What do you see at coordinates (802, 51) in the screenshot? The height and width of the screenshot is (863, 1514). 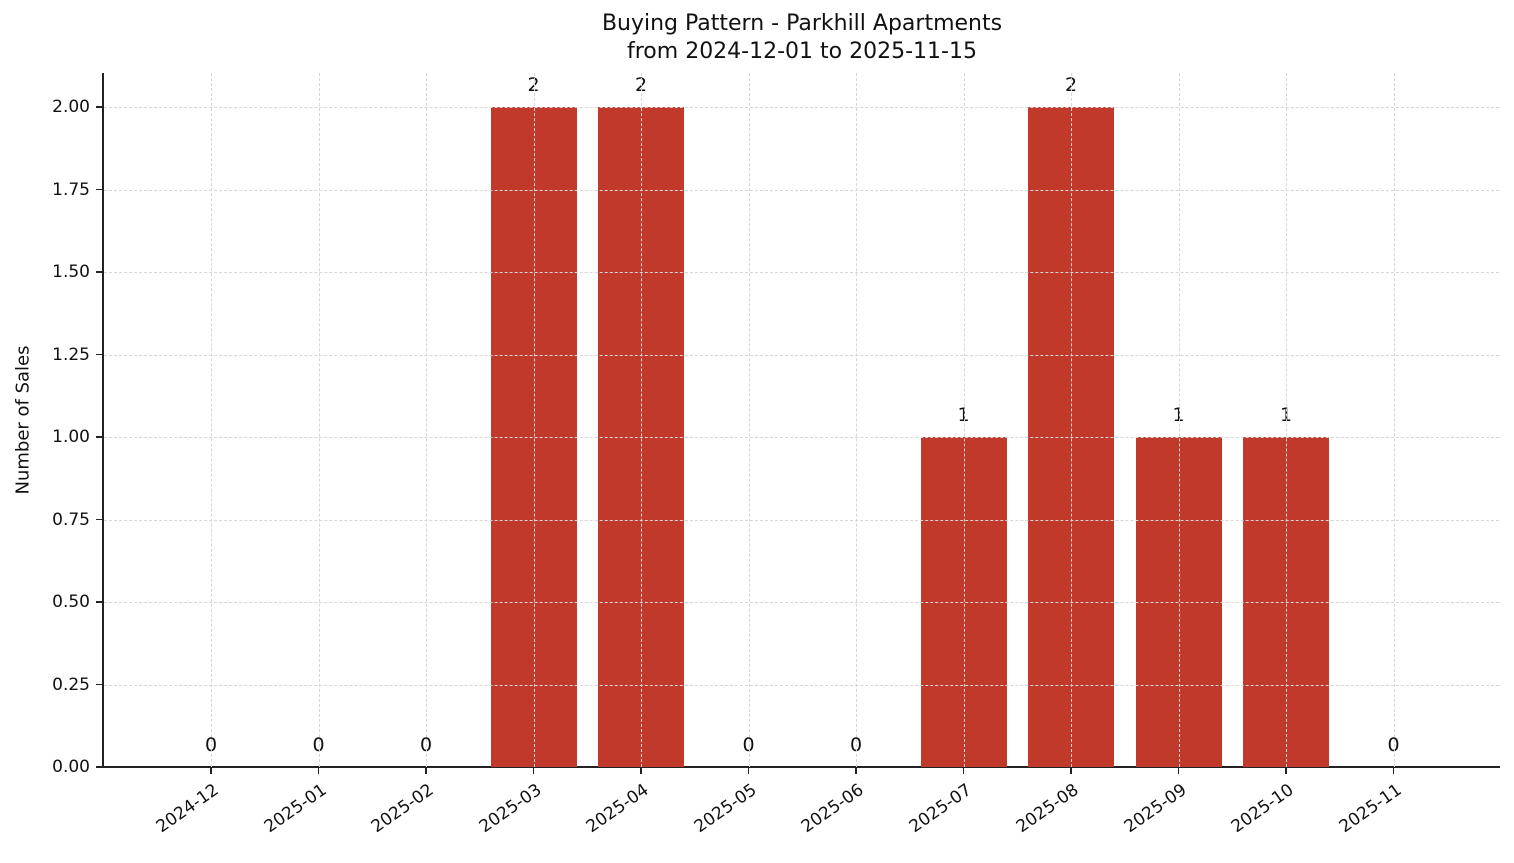 I see `chart-subtitle: from 2024-12-01 to 2025-11-15` at bounding box center [802, 51].